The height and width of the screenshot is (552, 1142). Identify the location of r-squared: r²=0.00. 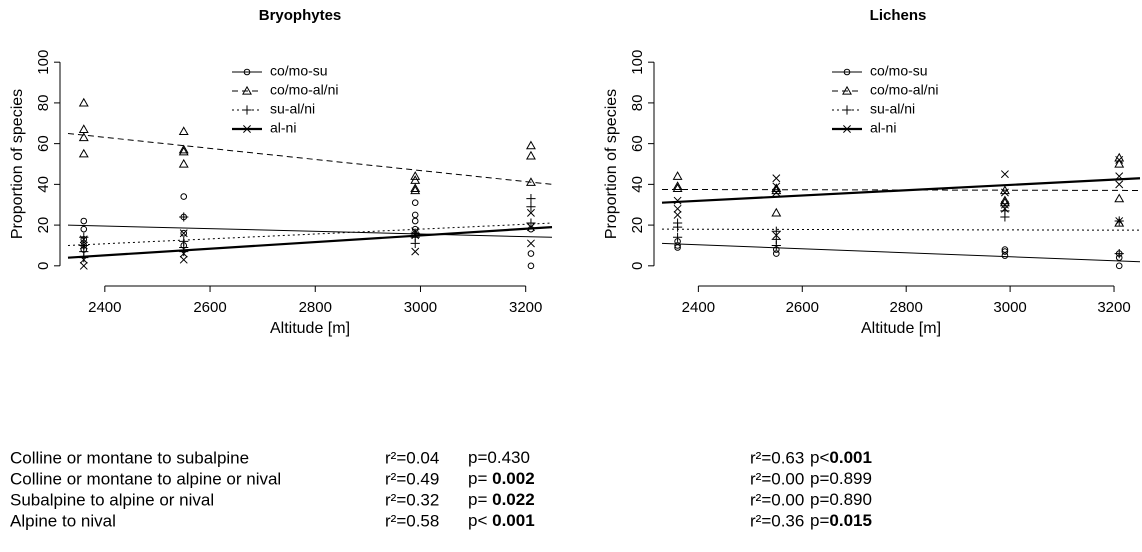
(777, 478).